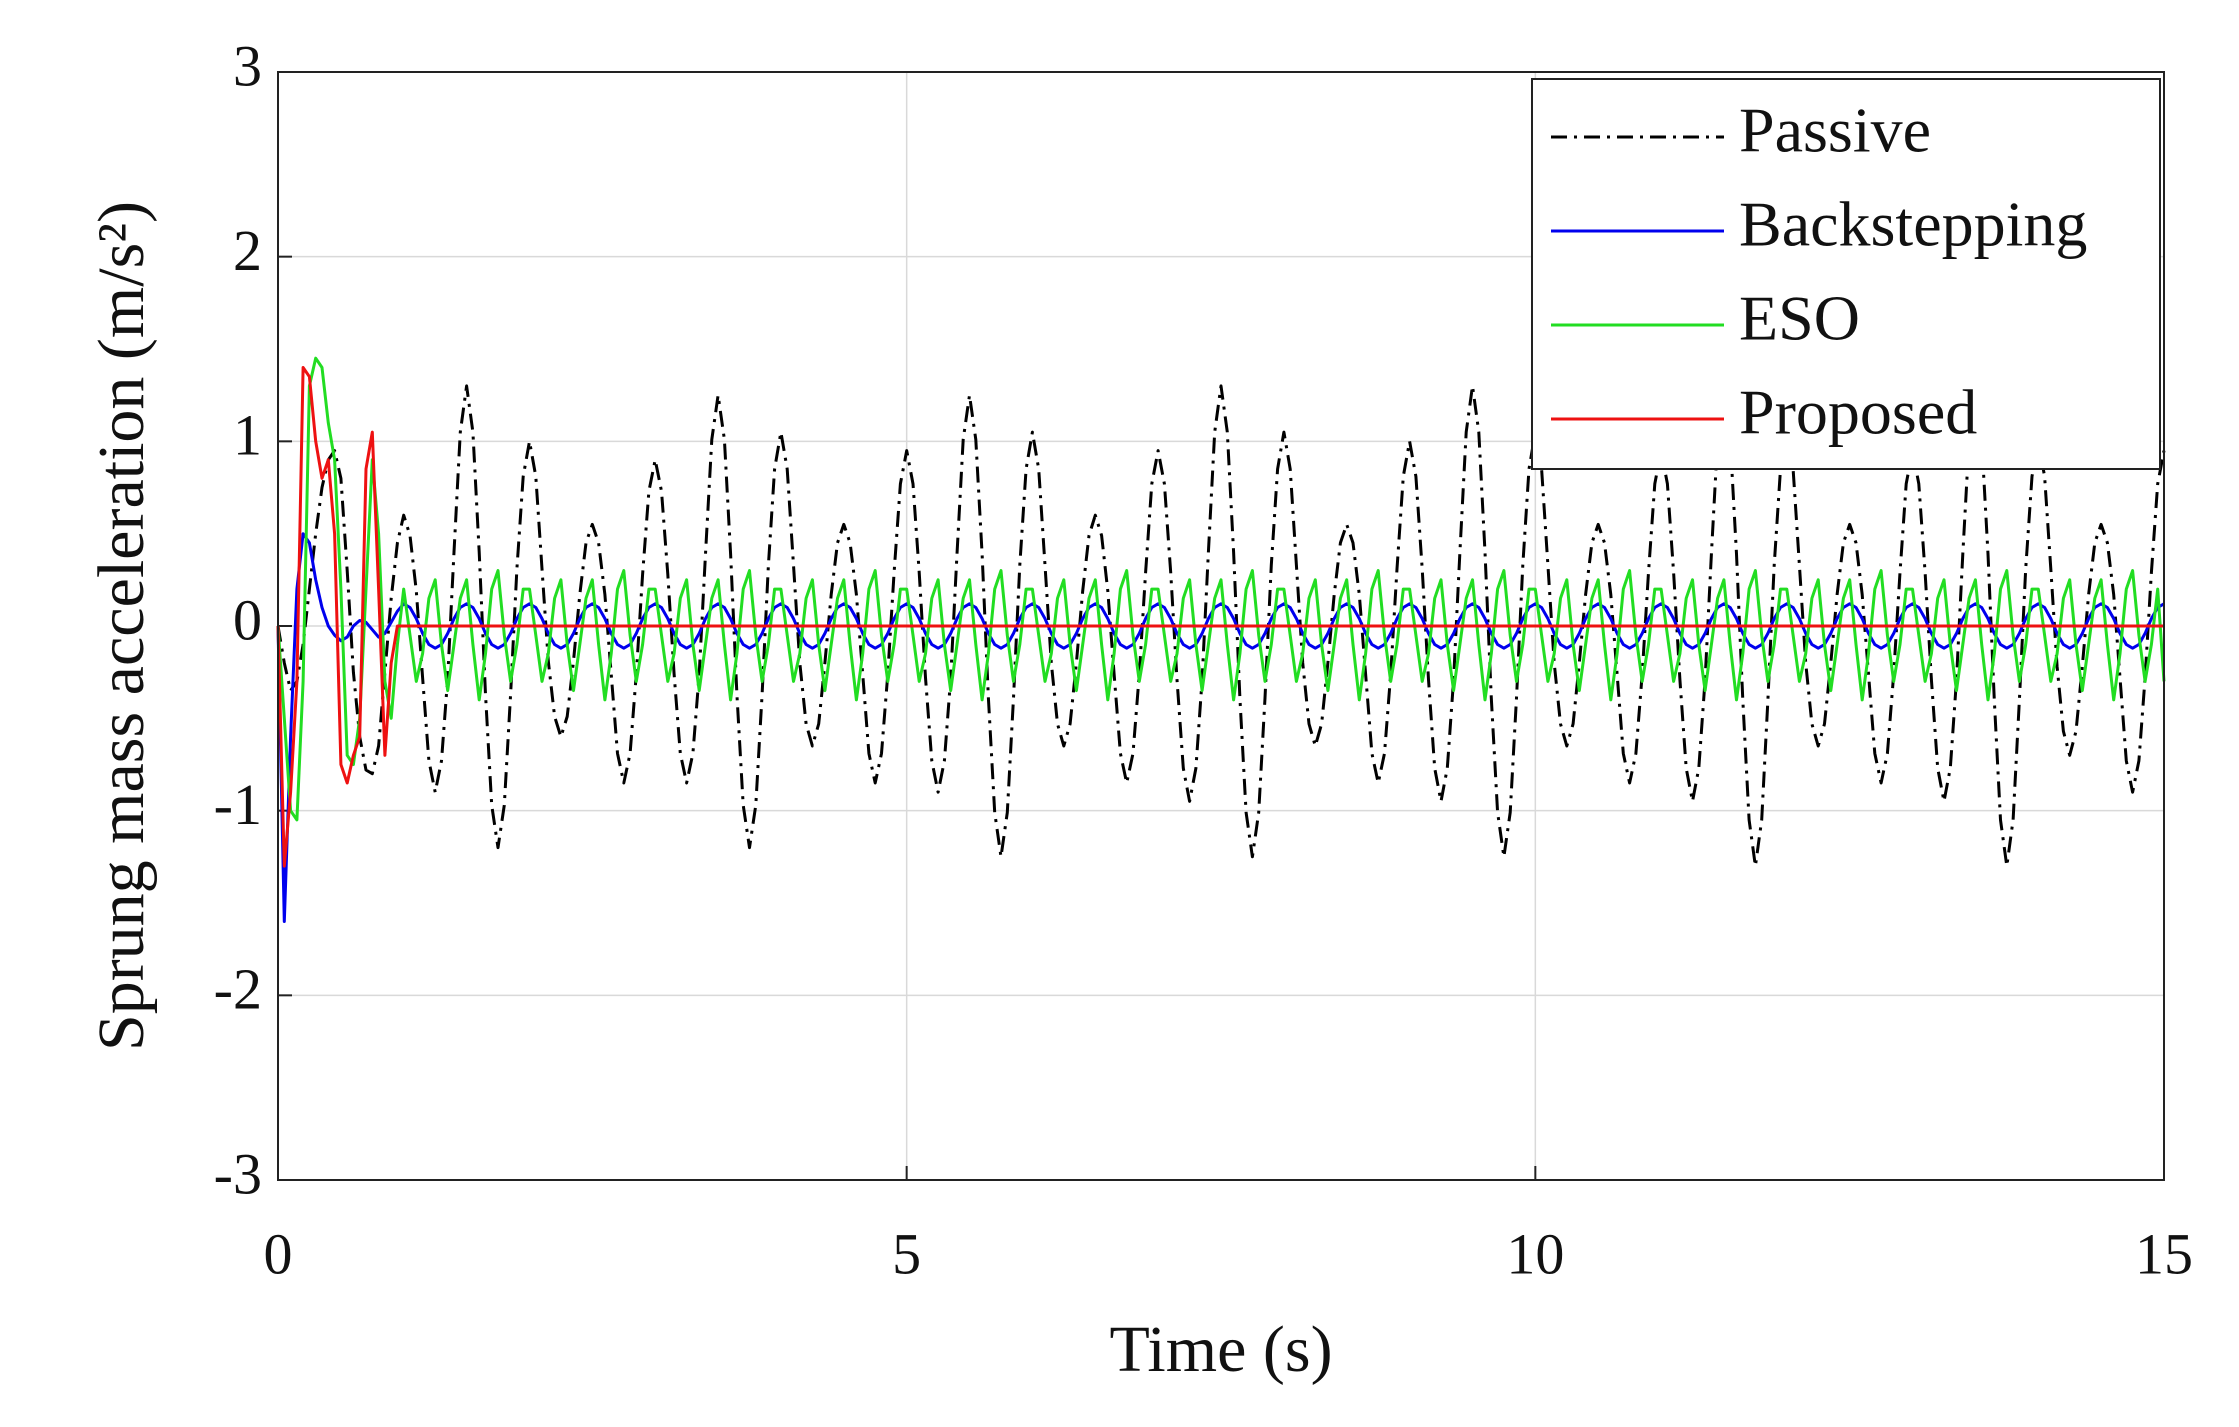 The height and width of the screenshot is (1427, 2239). What do you see at coordinates (238, 989) in the screenshot?
I see `y-tick-label: -2` at bounding box center [238, 989].